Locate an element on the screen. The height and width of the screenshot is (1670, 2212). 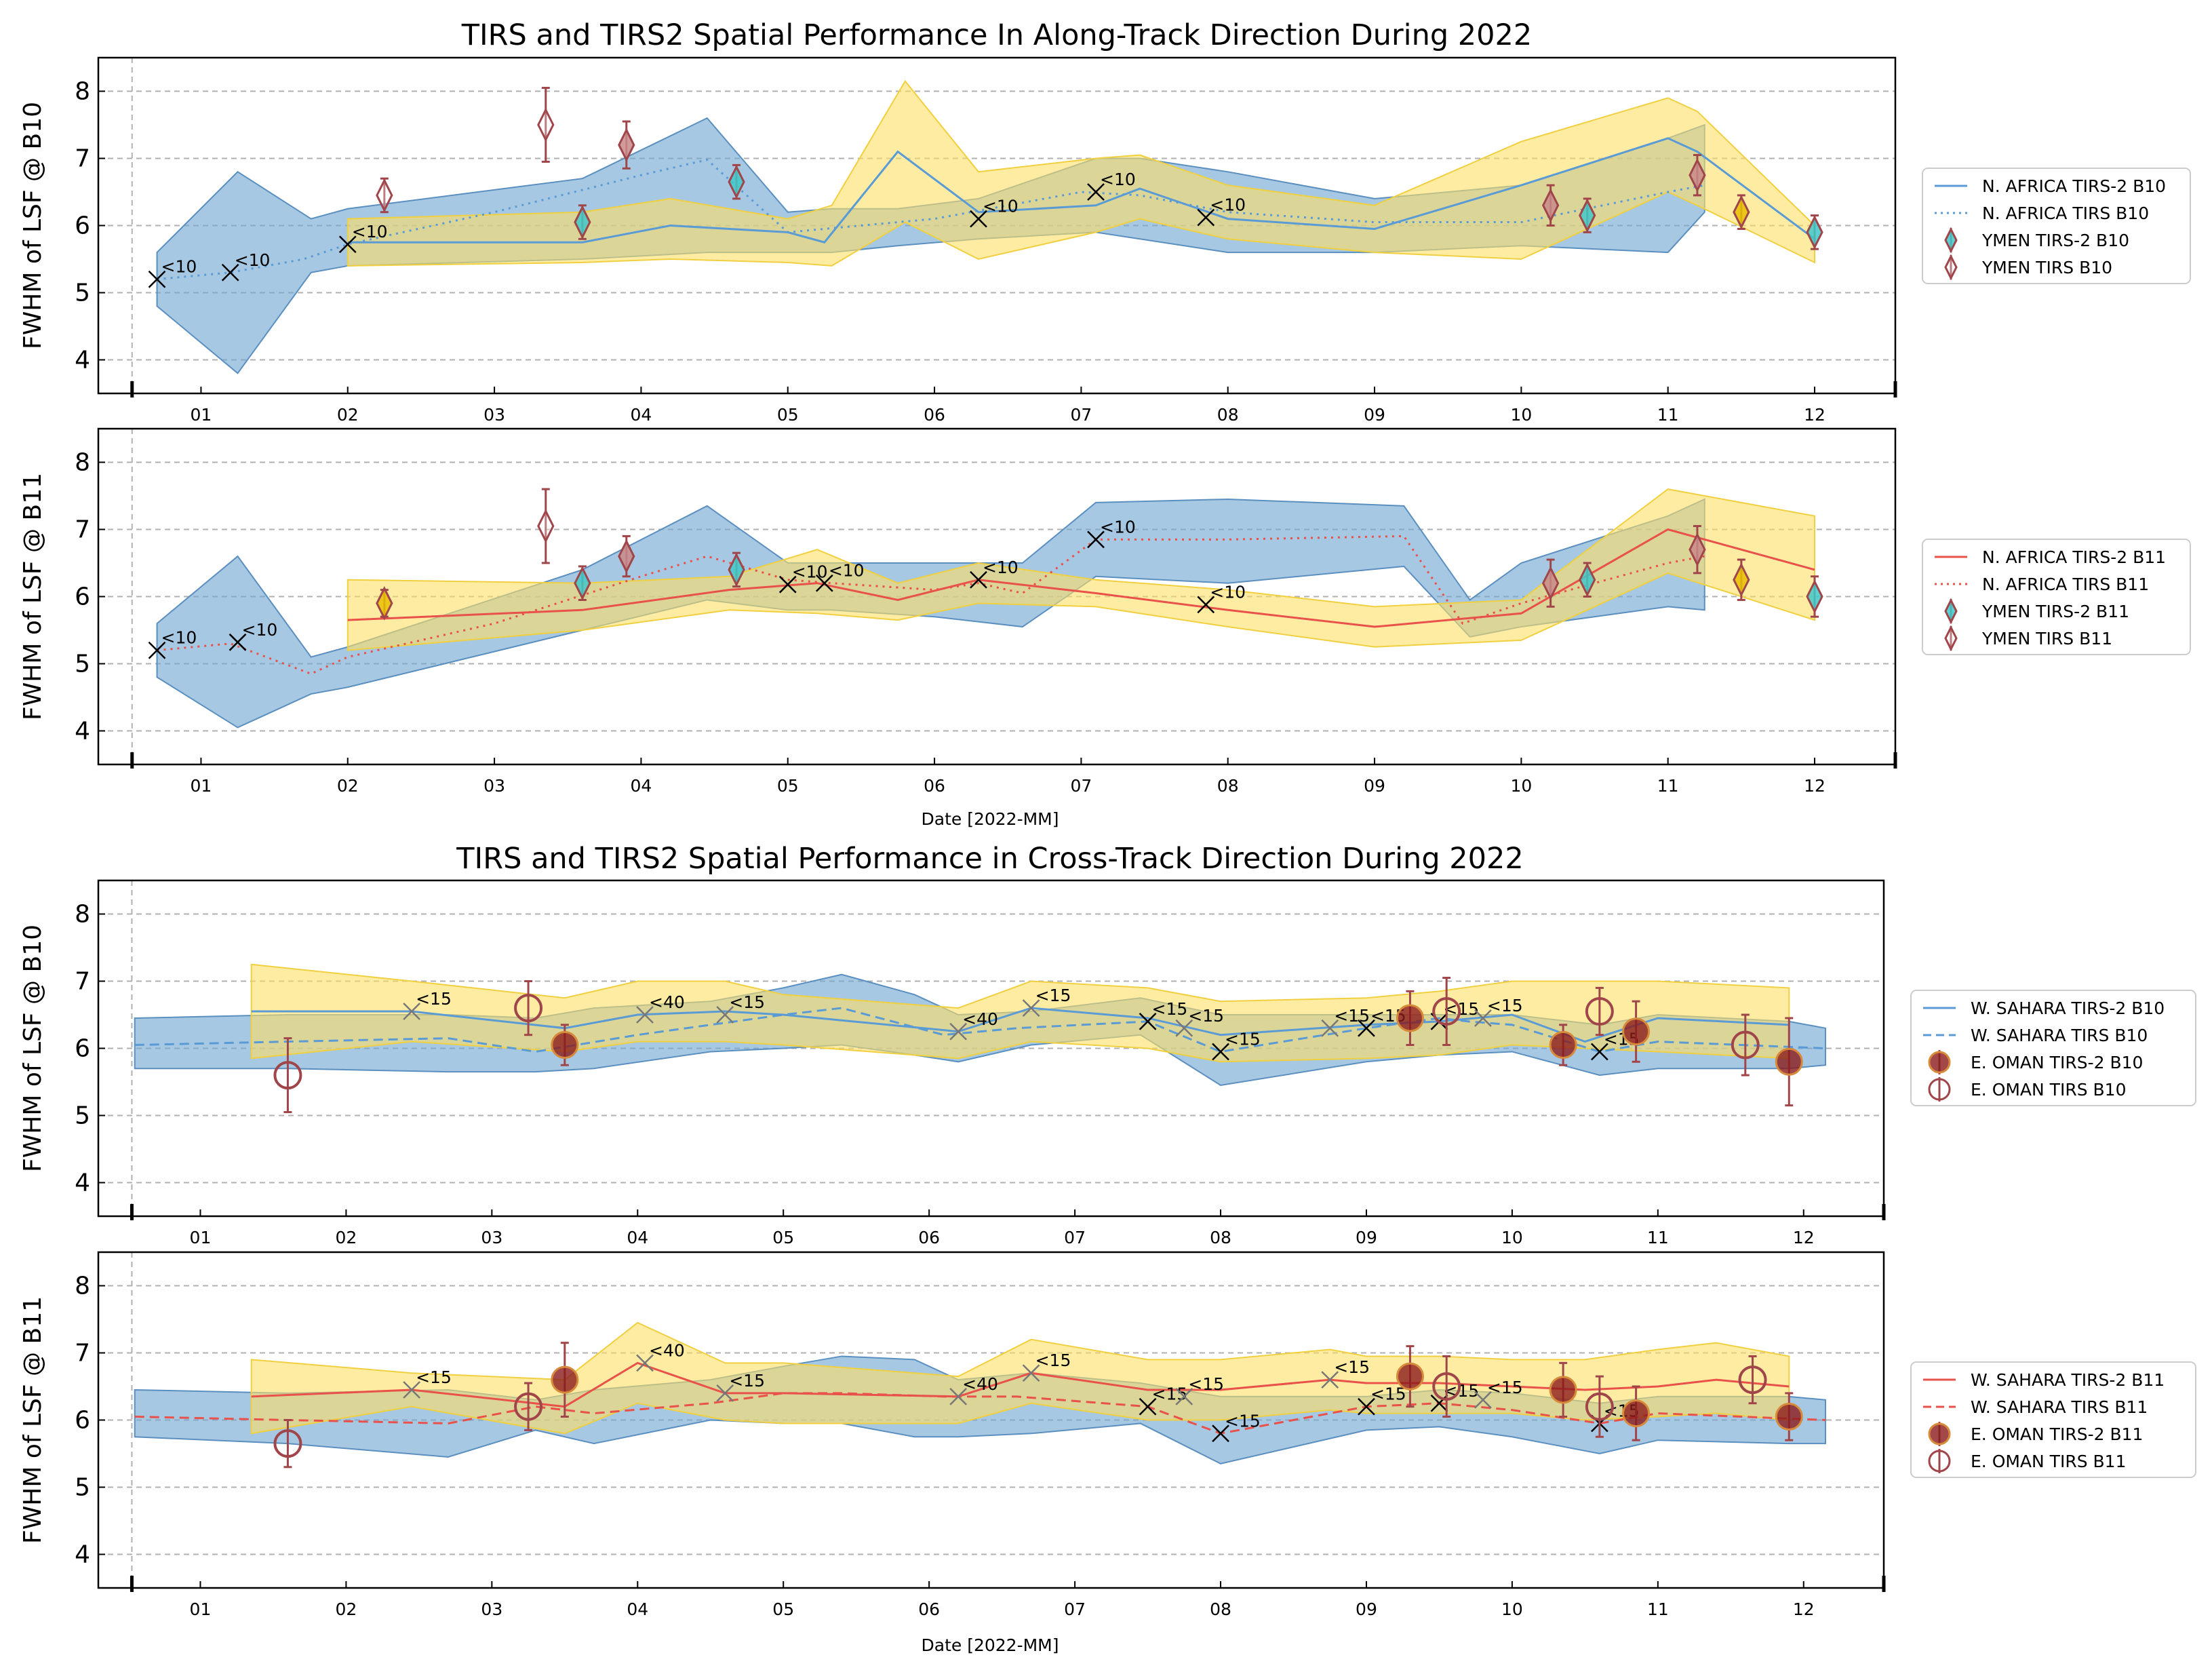
legend-label: E. OMAN TIRS B10 is located at coordinates (2049, 1090).